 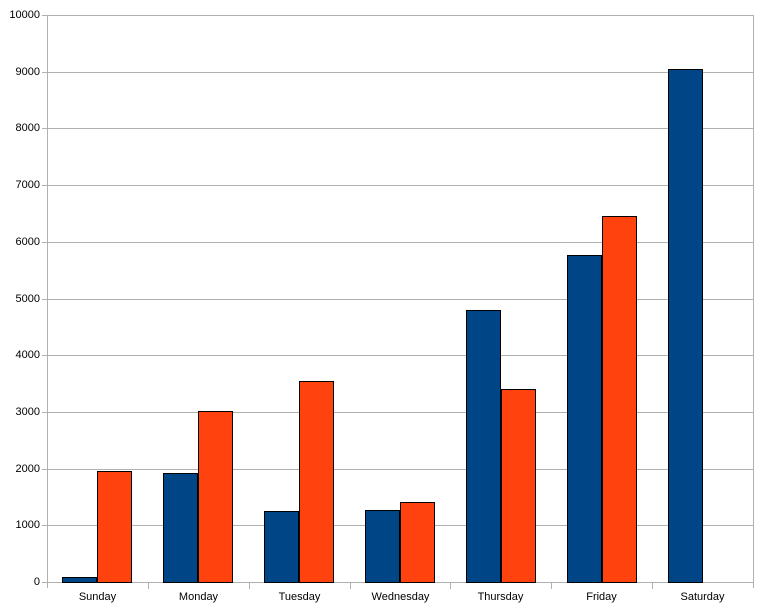 What do you see at coordinates (500, 597) in the screenshot?
I see `x-axis-label: Thursday` at bounding box center [500, 597].